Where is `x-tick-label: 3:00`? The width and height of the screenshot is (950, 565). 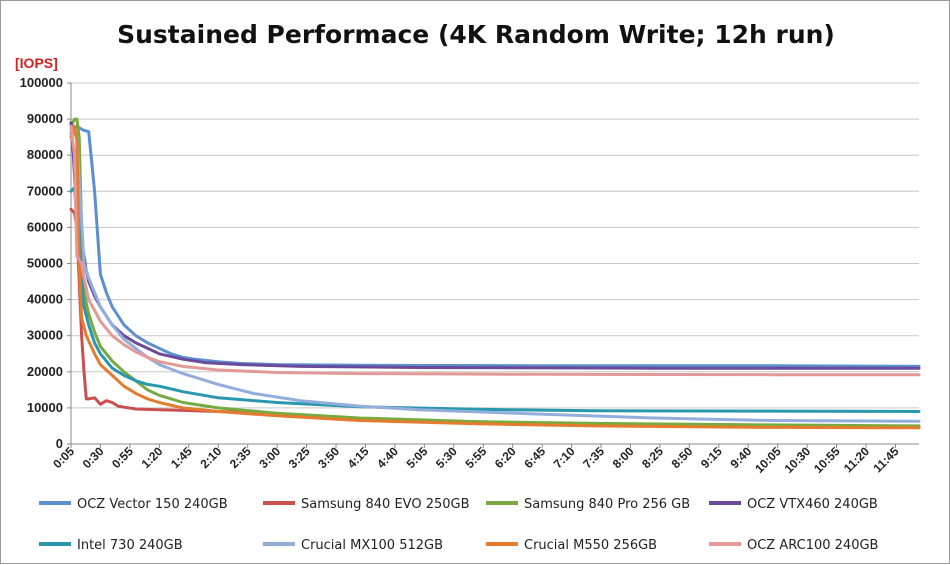 x-tick-label: 3:00 is located at coordinates (269, 457).